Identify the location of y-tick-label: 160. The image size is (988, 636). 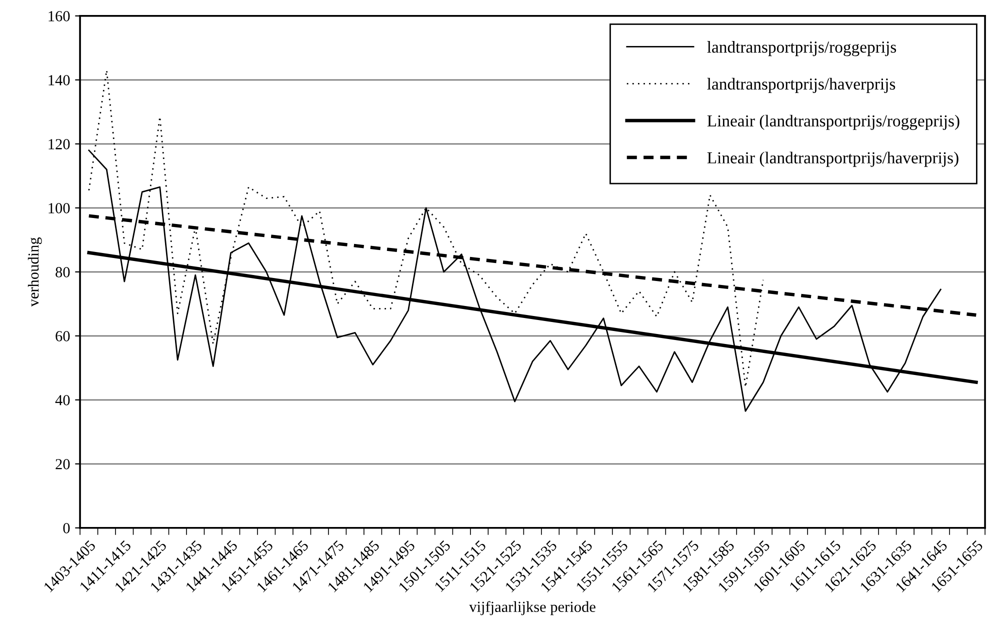
(59, 16).